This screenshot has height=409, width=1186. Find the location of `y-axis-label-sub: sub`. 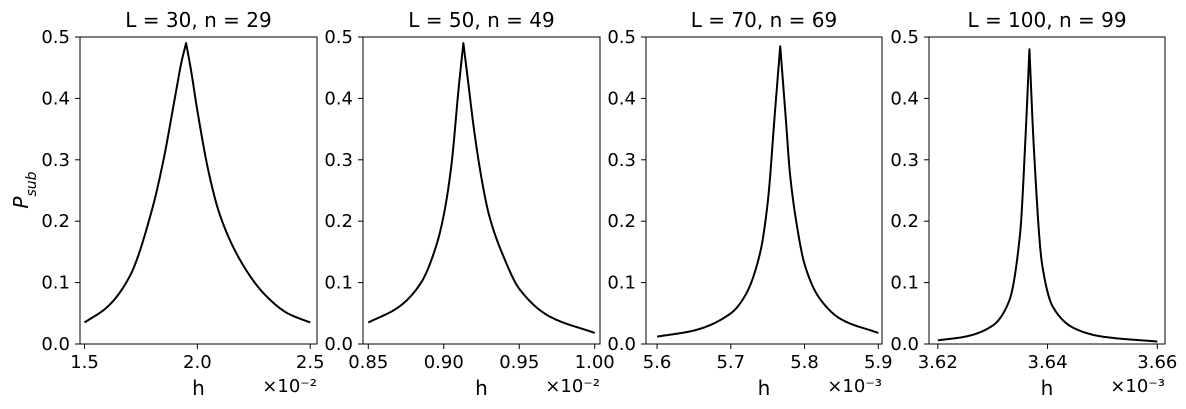

y-axis-label-sub: sub is located at coordinates (32, 183).